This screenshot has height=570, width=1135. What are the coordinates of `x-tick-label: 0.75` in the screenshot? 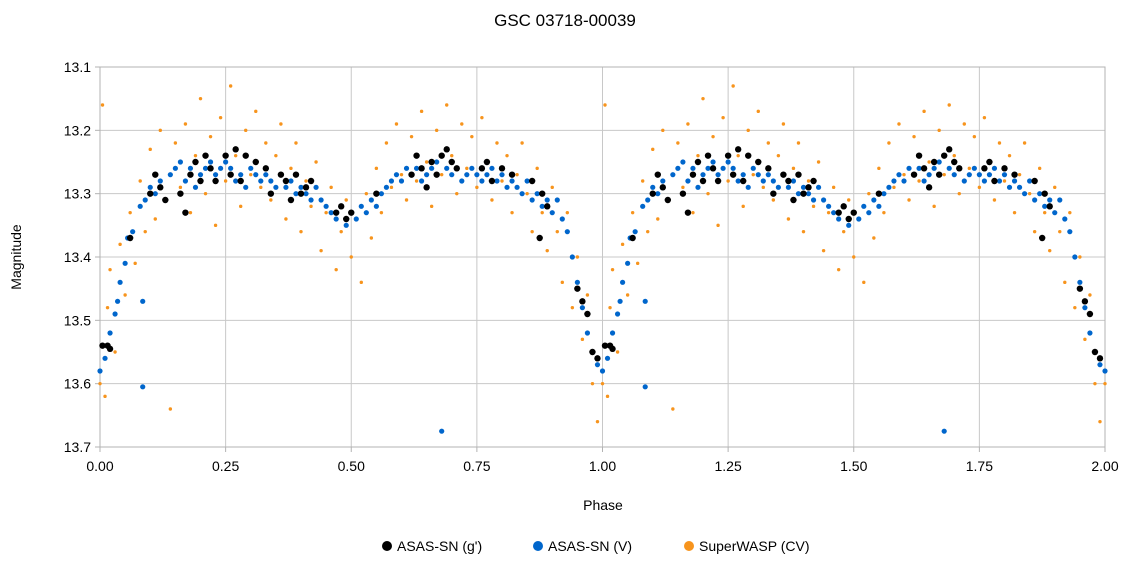 It's located at (476, 466).